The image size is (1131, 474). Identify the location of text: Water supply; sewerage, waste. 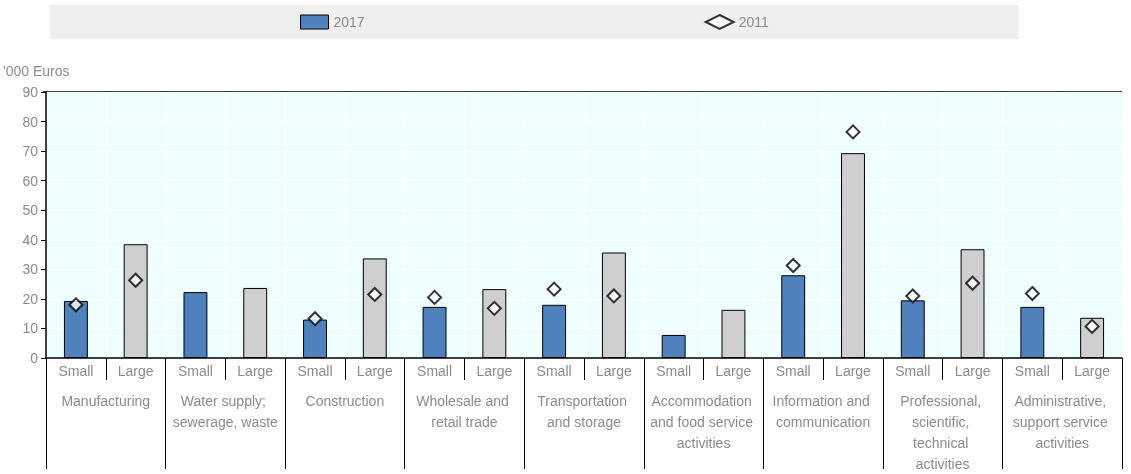
(225, 411).